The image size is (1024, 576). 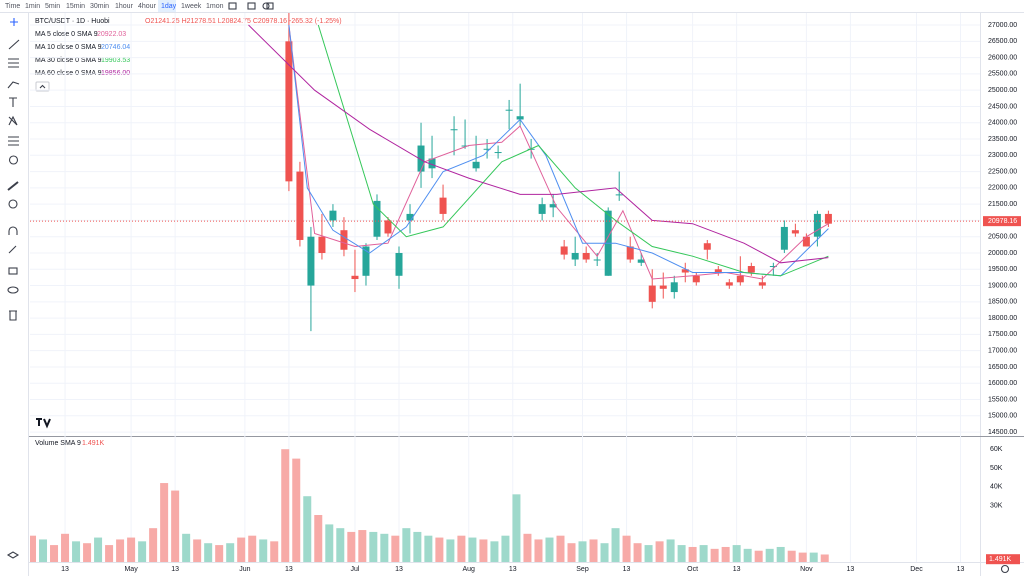 I want to click on time-tick-label: May, so click(x=131, y=569).